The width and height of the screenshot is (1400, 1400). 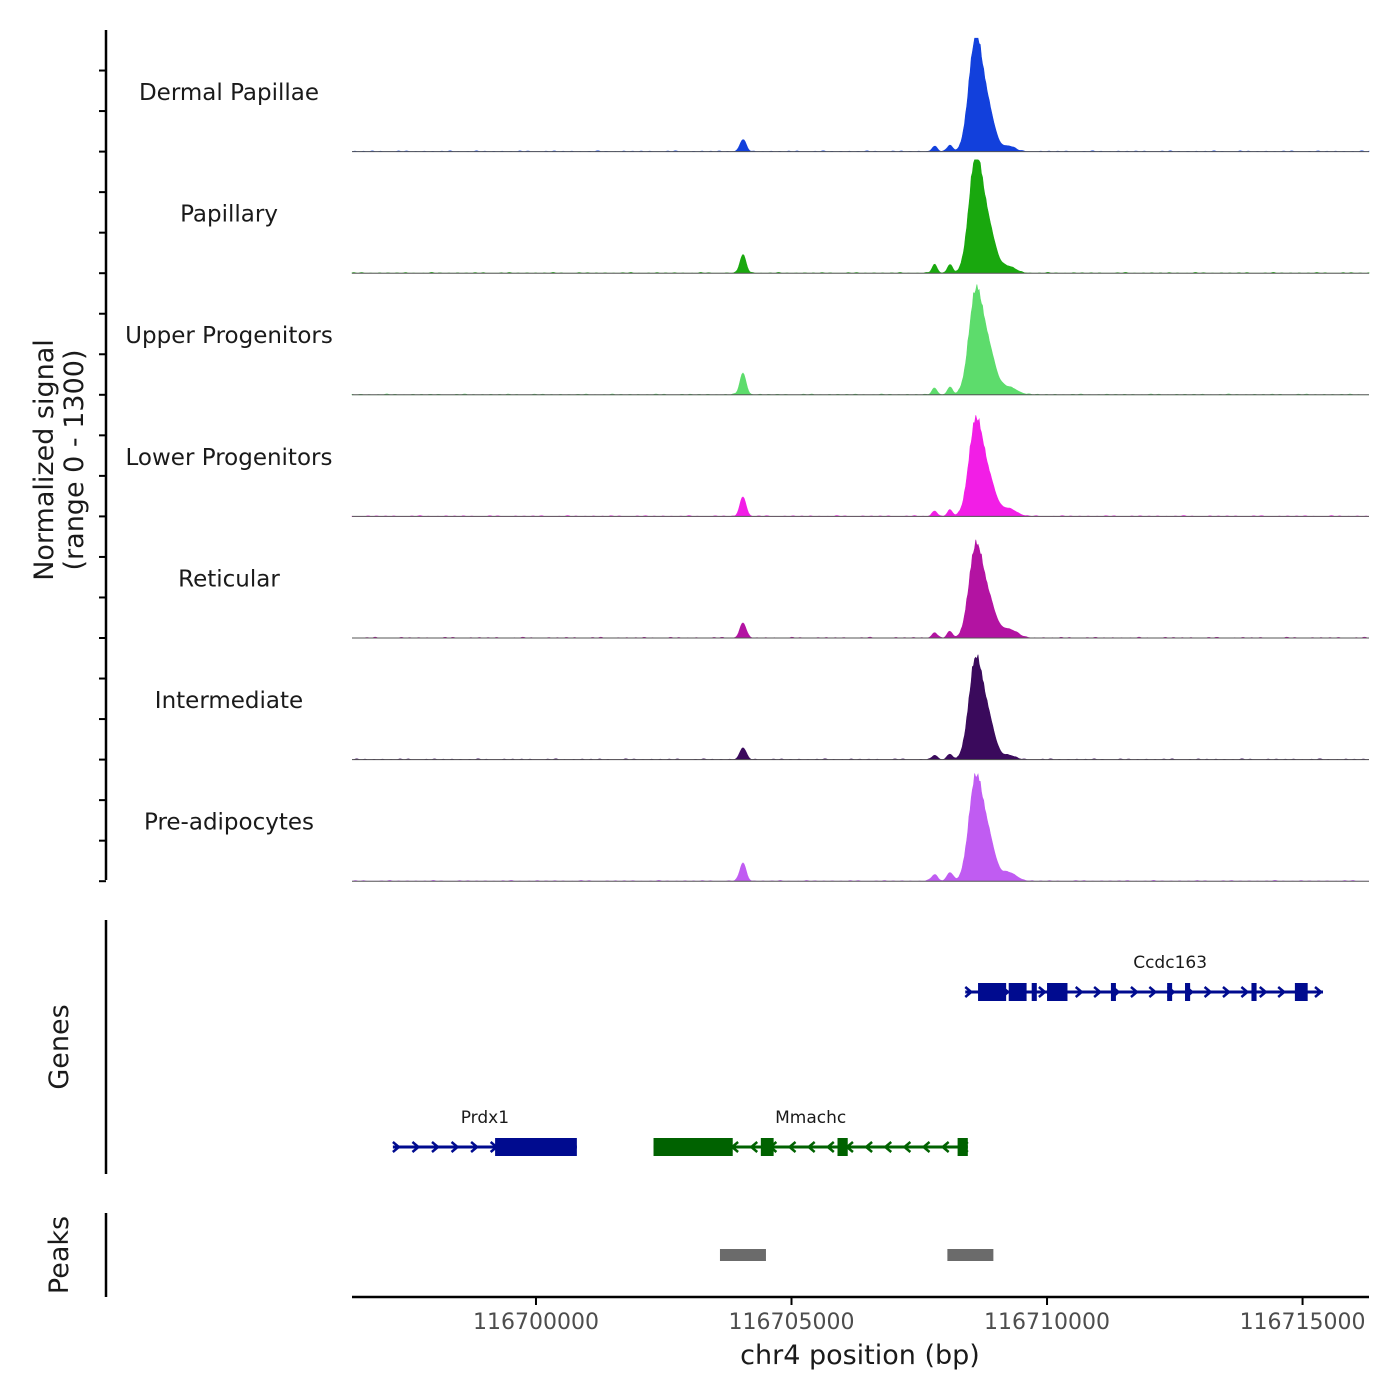 What do you see at coordinates (484, 1132) in the screenshot?
I see `gene-model: Prdx1` at bounding box center [484, 1132].